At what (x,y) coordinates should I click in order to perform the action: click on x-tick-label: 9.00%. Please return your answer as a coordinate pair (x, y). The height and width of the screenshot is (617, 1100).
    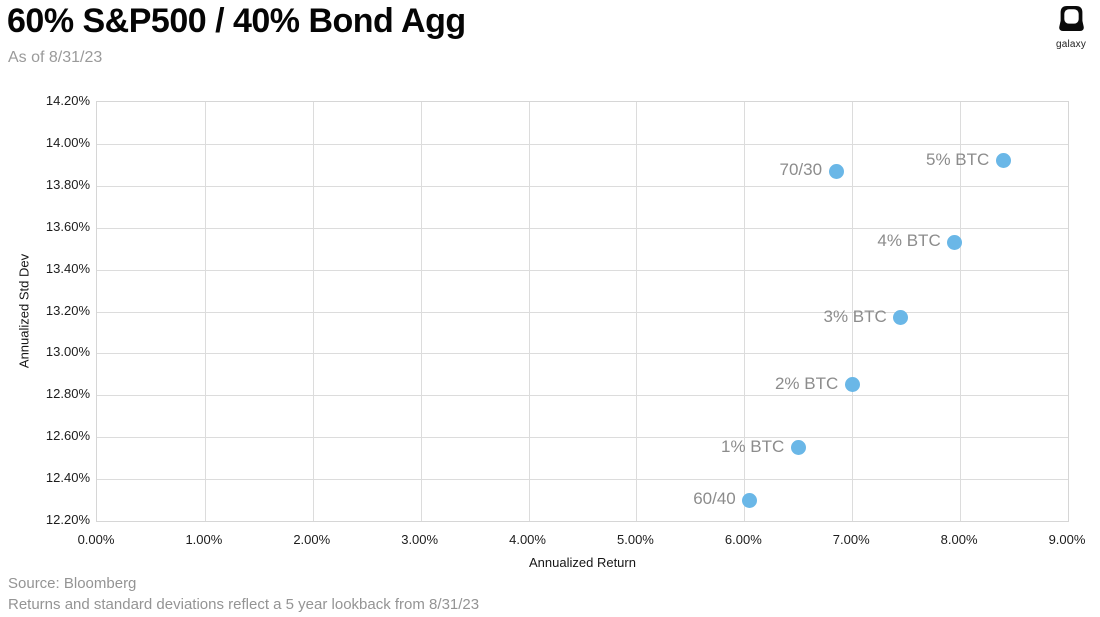
    Looking at the image, I should click on (1067, 539).